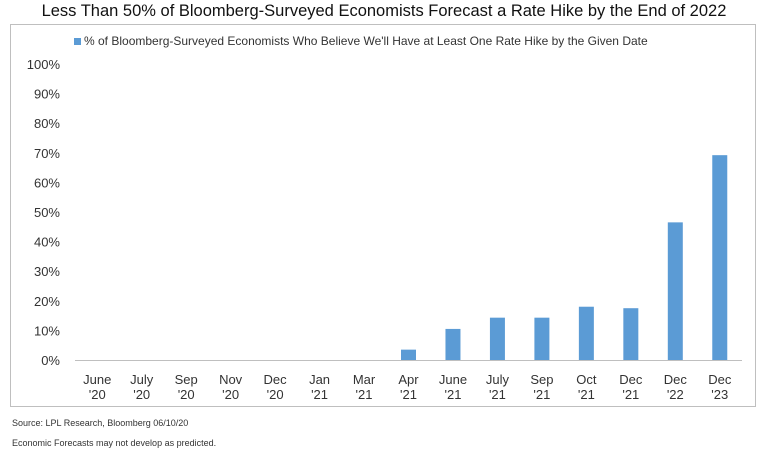 This screenshot has width=768, height=452. I want to click on y-tick-label: 80%, so click(47, 123).